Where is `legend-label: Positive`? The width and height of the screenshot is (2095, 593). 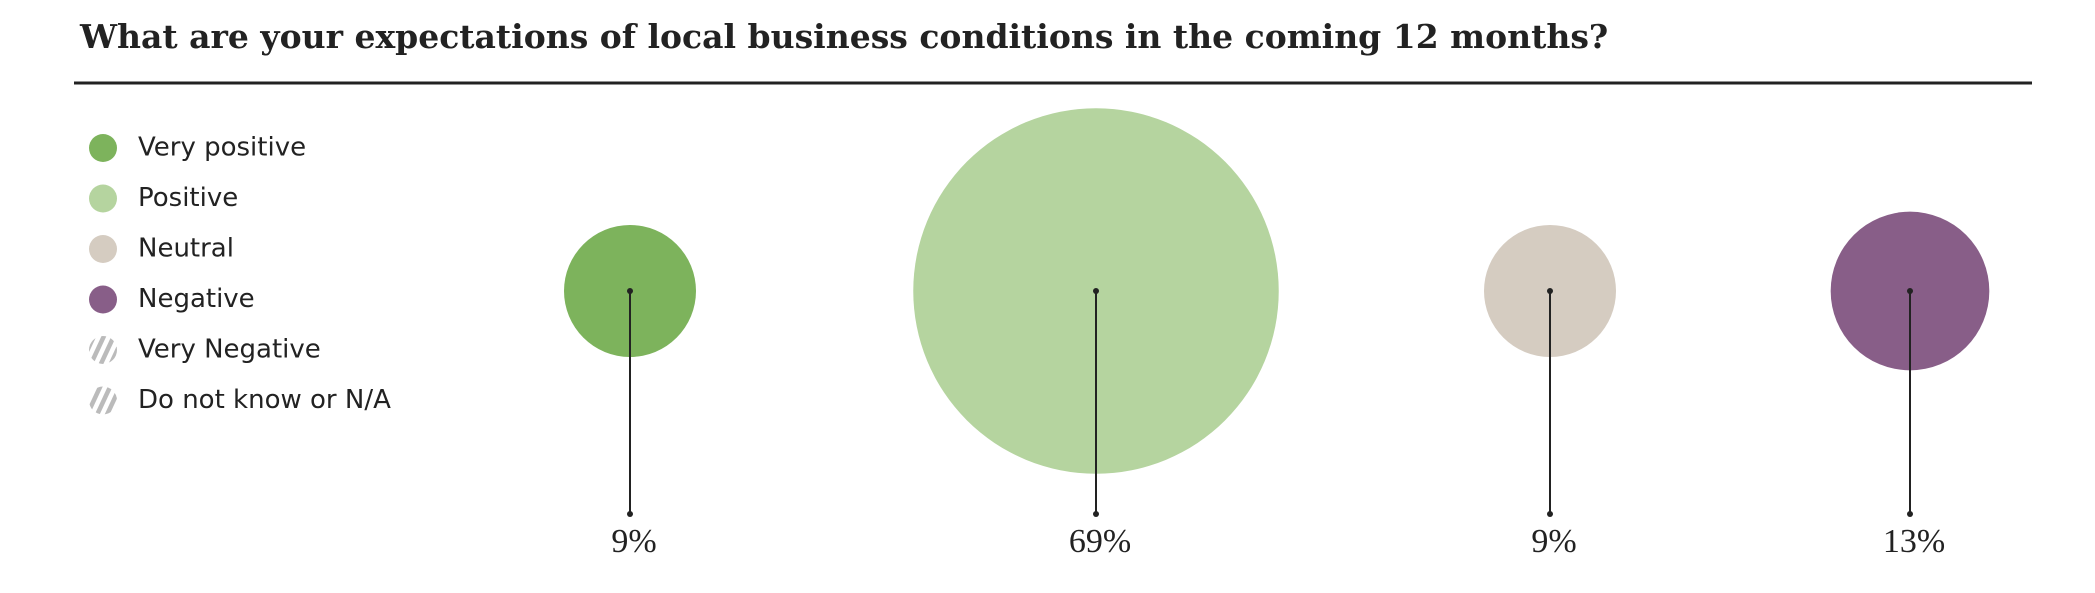
legend-label: Positive is located at coordinates (188, 198).